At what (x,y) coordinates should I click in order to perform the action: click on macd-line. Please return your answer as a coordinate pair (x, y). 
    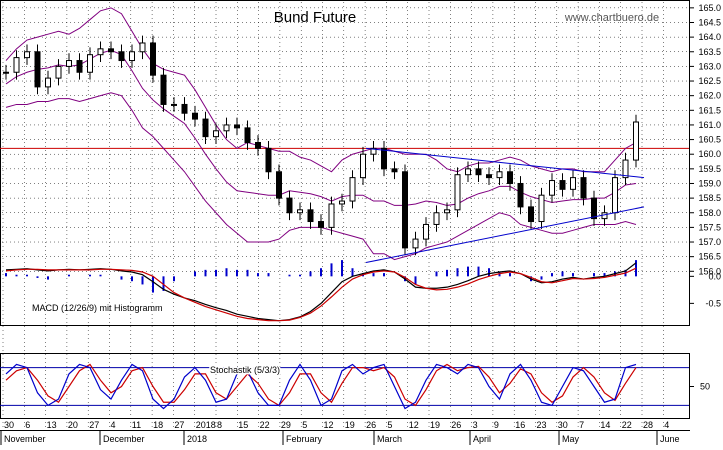
    Looking at the image, I should click on (321, 294).